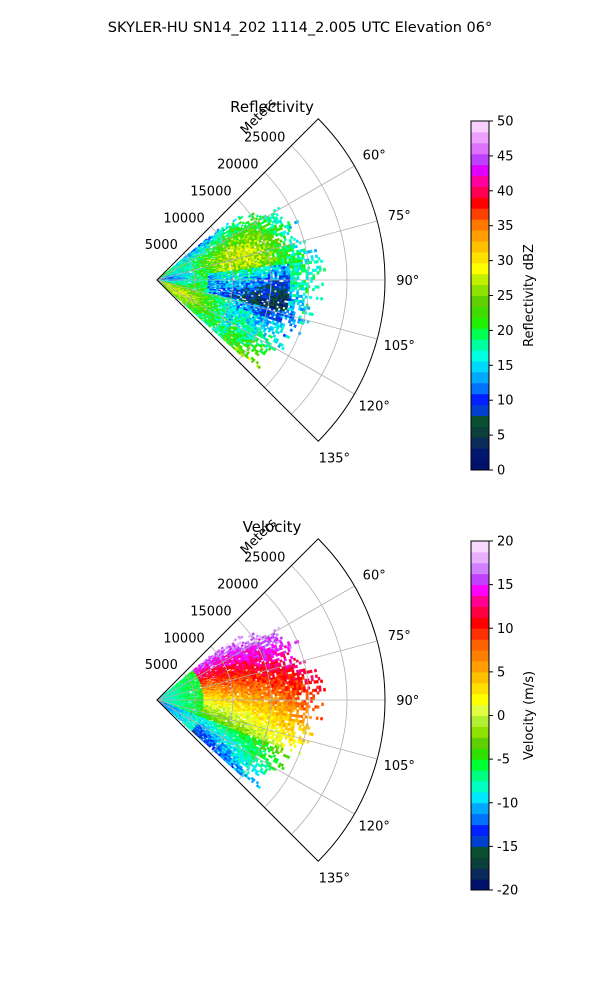 This screenshot has height=1000, width=600. I want to click on azimuth-tick-label: 135°, so click(334, 458).